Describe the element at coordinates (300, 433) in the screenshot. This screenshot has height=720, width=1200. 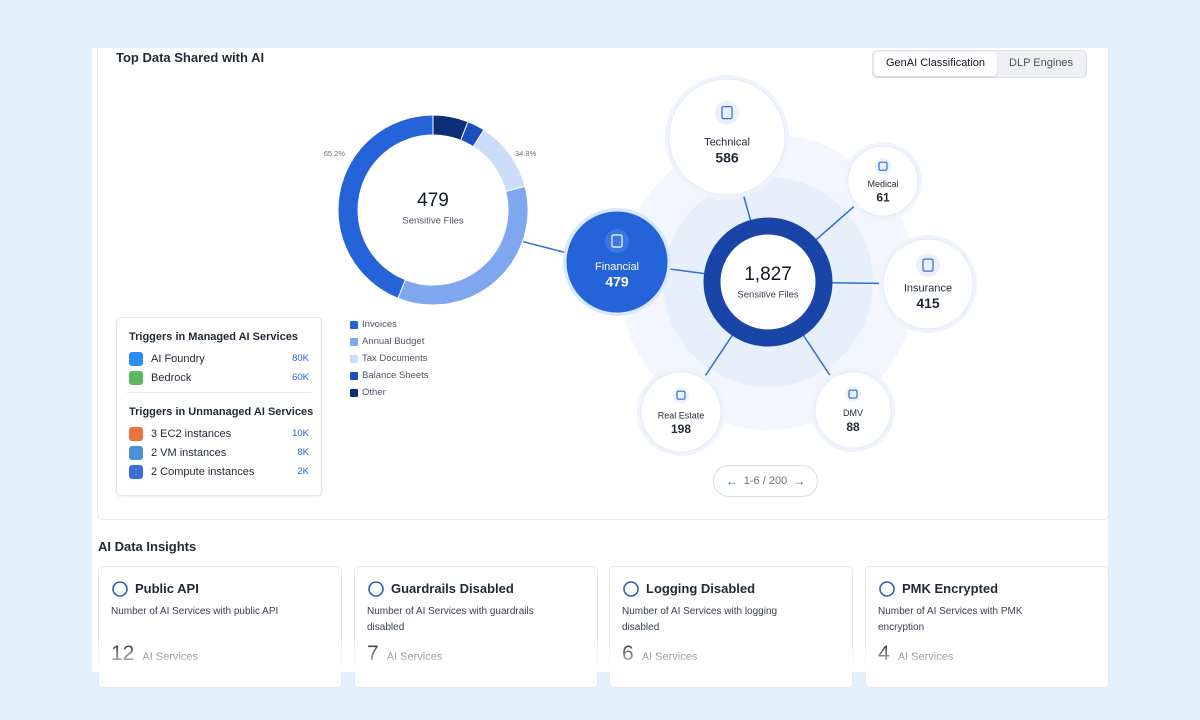
I see `trigger-count: 10K` at that location.